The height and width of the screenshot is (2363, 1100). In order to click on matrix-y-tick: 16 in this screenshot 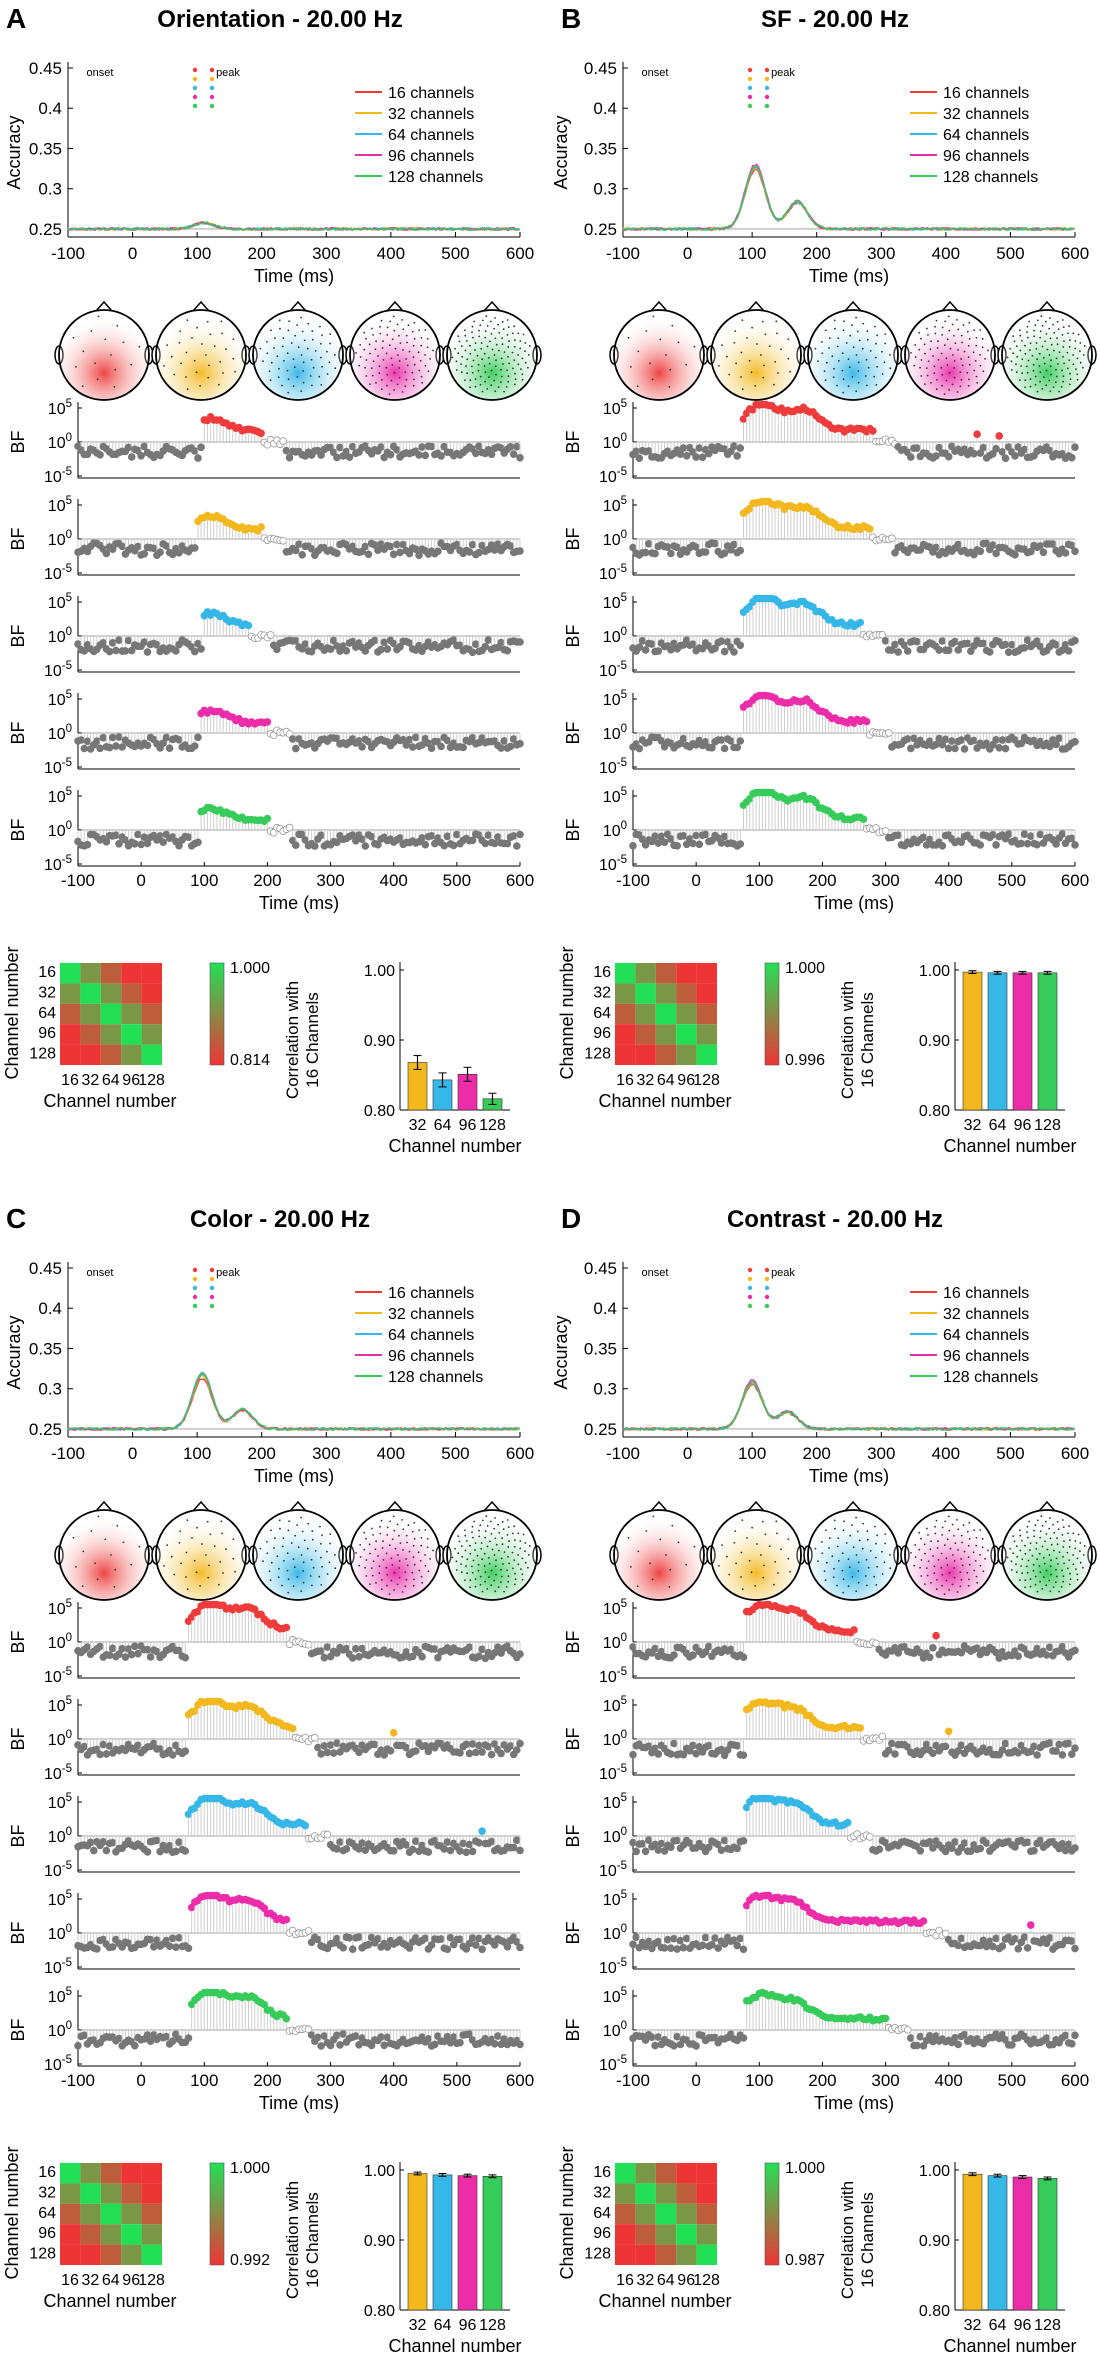, I will do `click(47, 972)`.